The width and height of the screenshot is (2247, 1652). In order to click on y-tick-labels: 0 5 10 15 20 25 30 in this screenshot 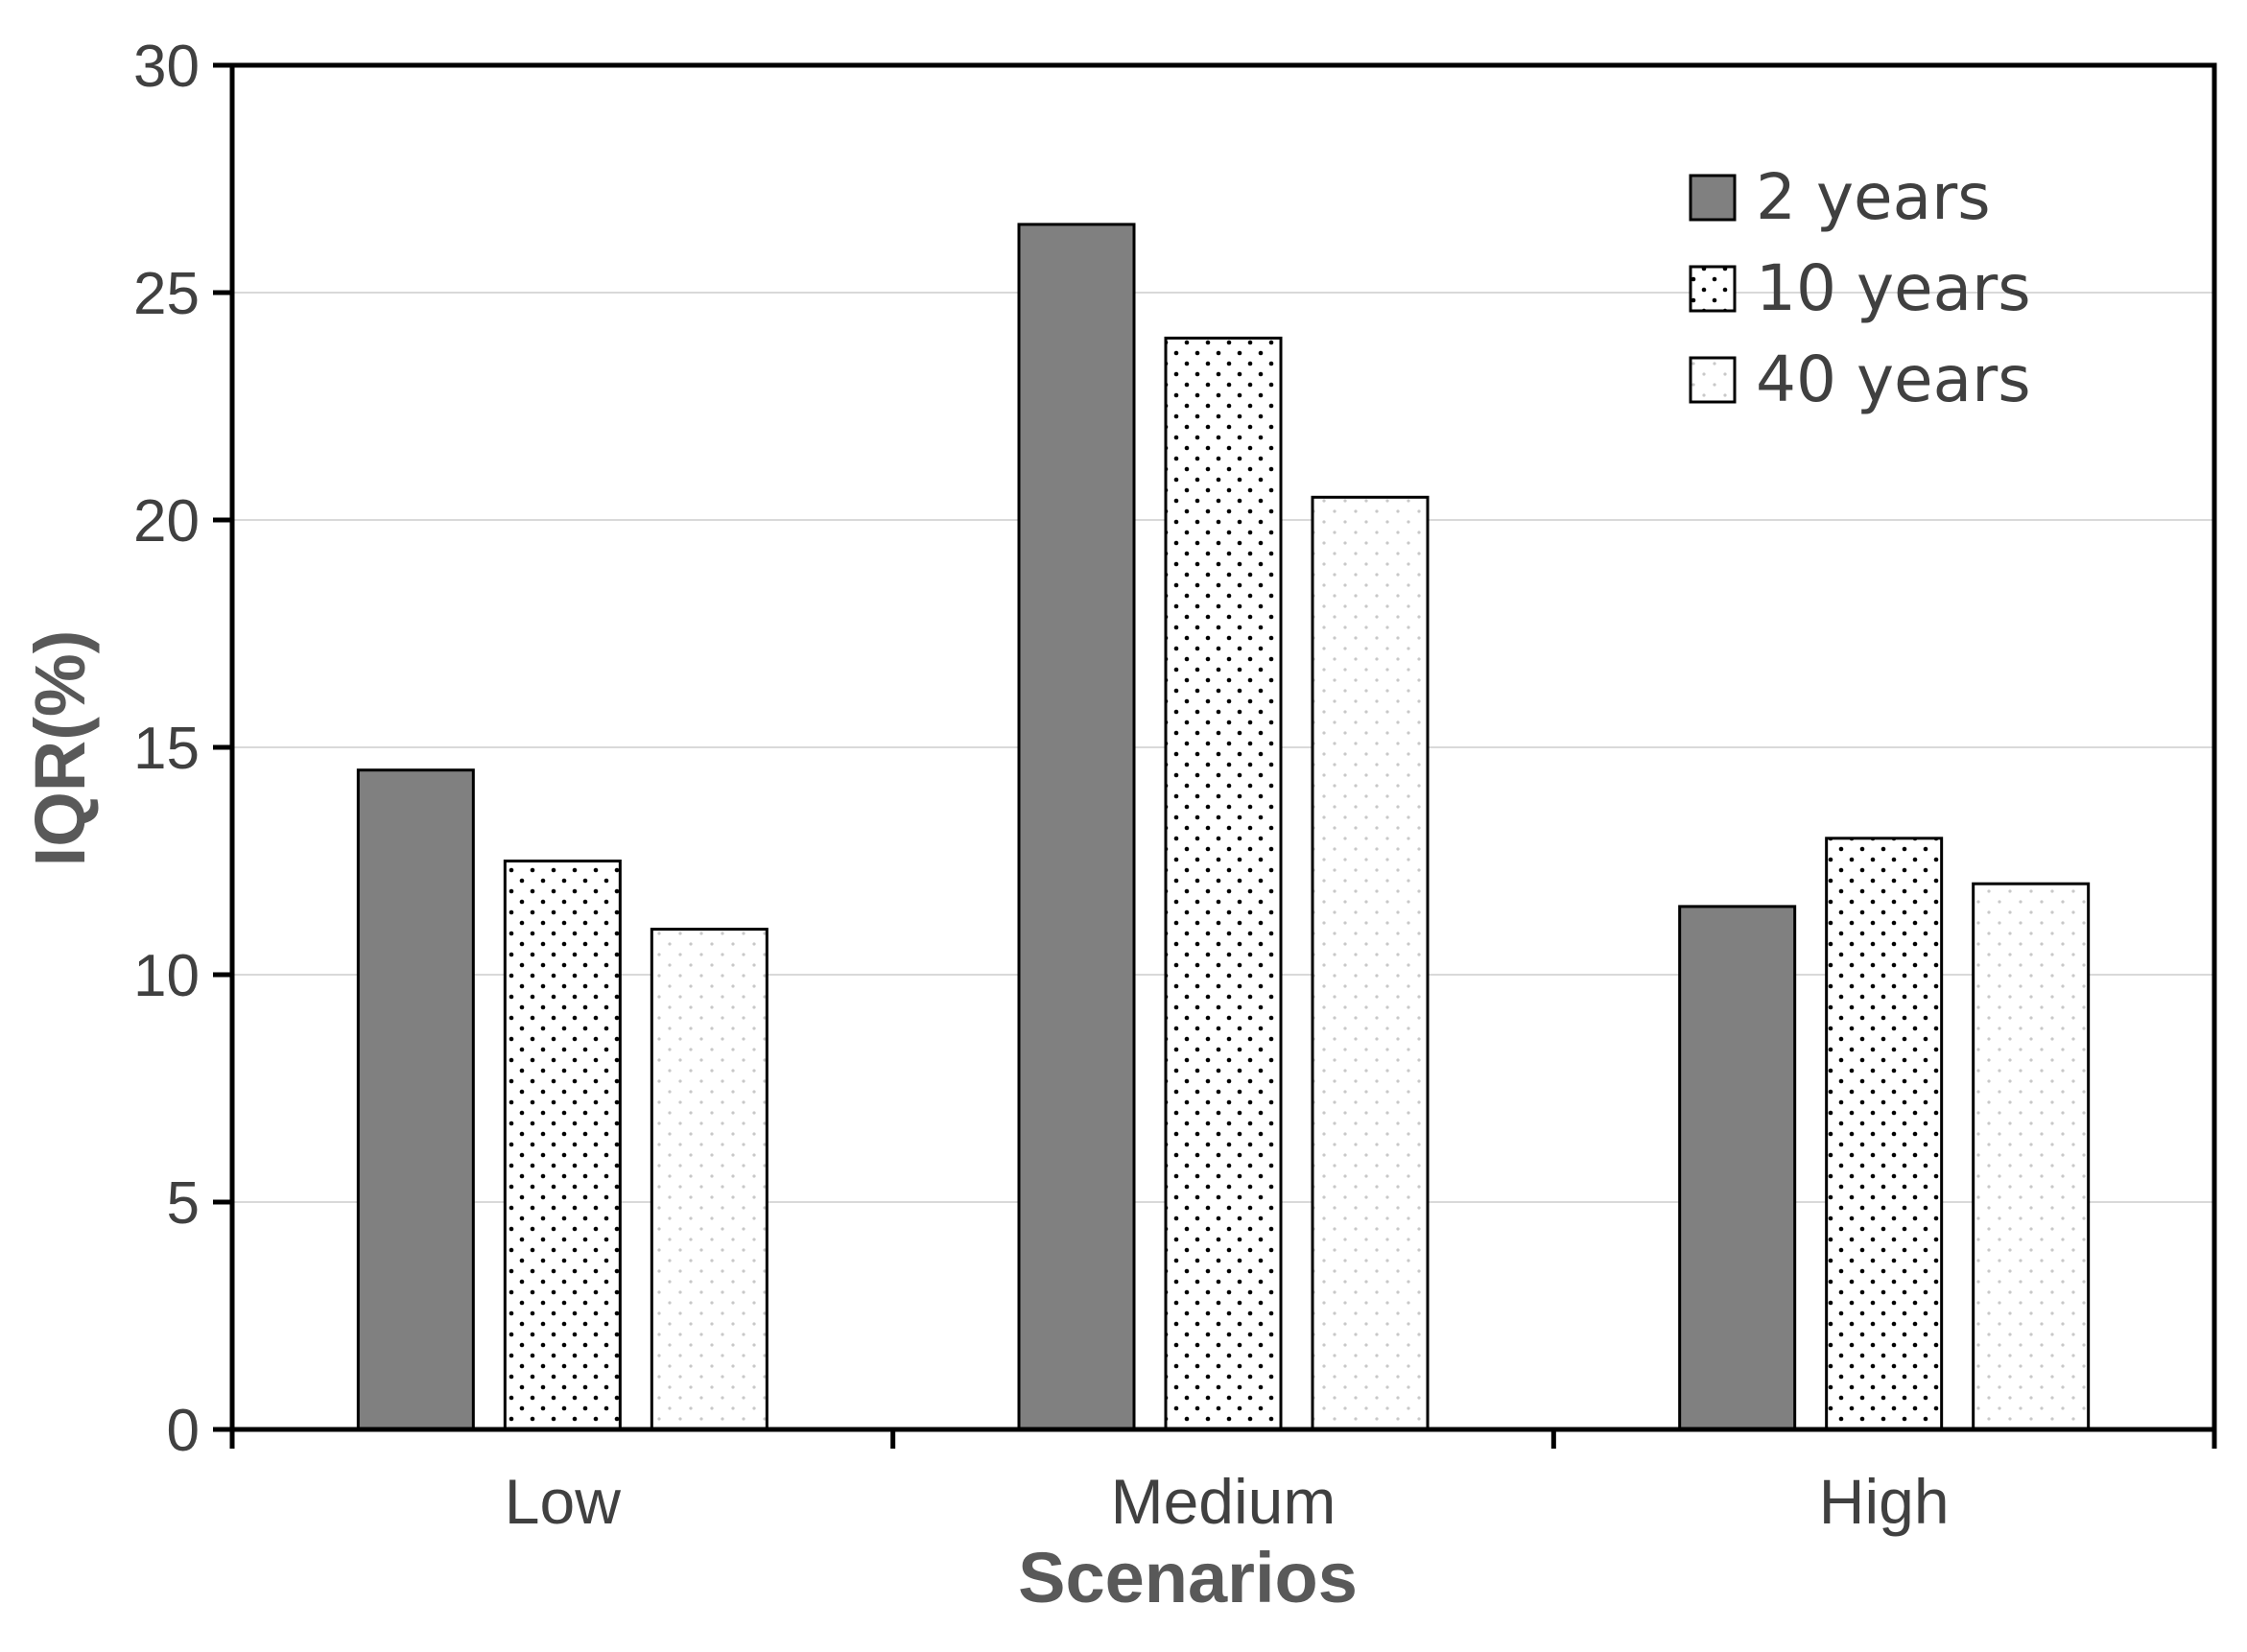, I will do `click(166, 749)`.